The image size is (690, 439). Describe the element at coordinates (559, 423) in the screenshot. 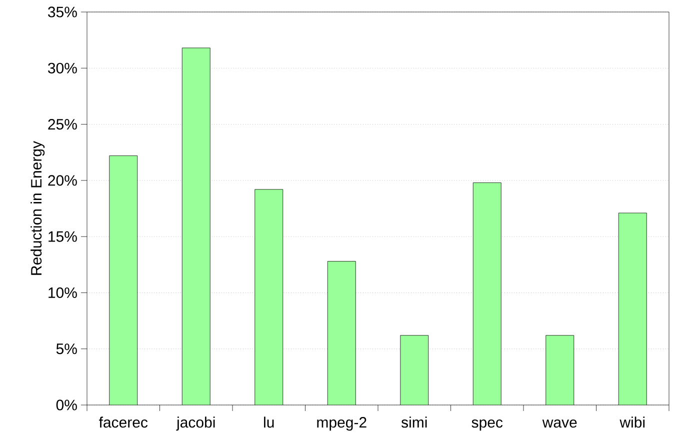

I see `x-tick-label: wave` at that location.